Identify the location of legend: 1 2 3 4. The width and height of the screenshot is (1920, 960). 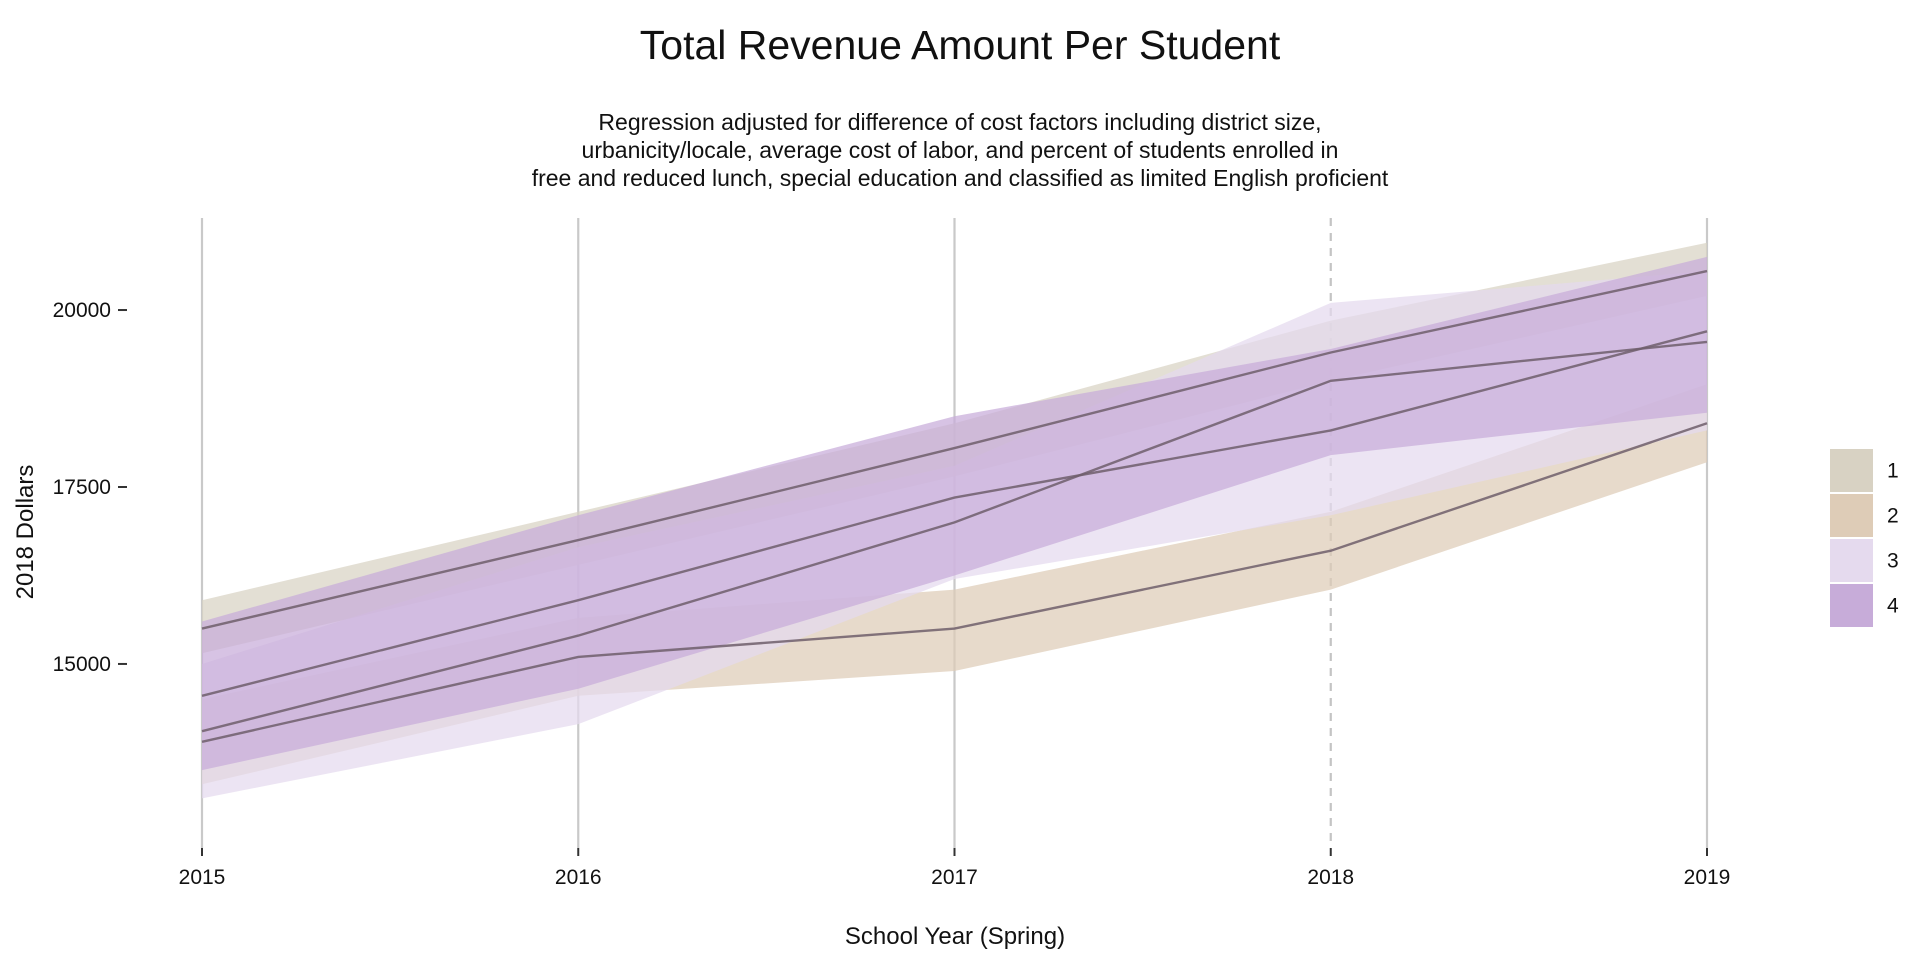
(1864, 538).